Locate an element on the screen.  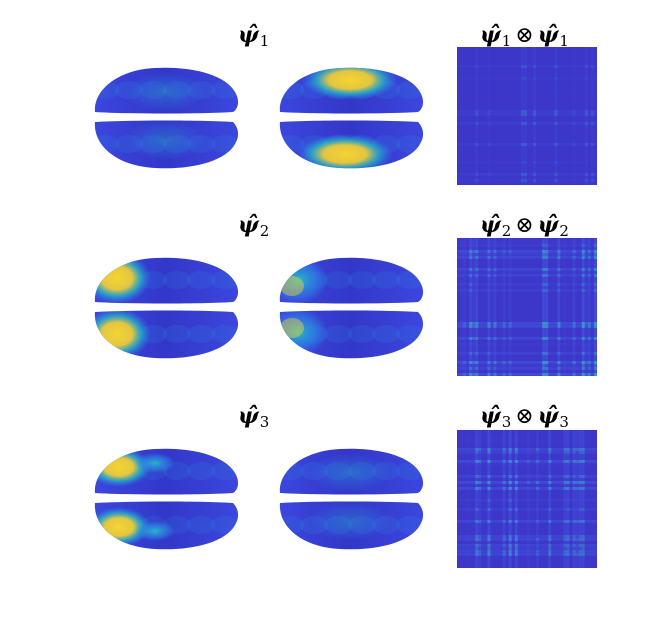
psi-label-2: ψ̂2 is located at coordinates (253, 226).